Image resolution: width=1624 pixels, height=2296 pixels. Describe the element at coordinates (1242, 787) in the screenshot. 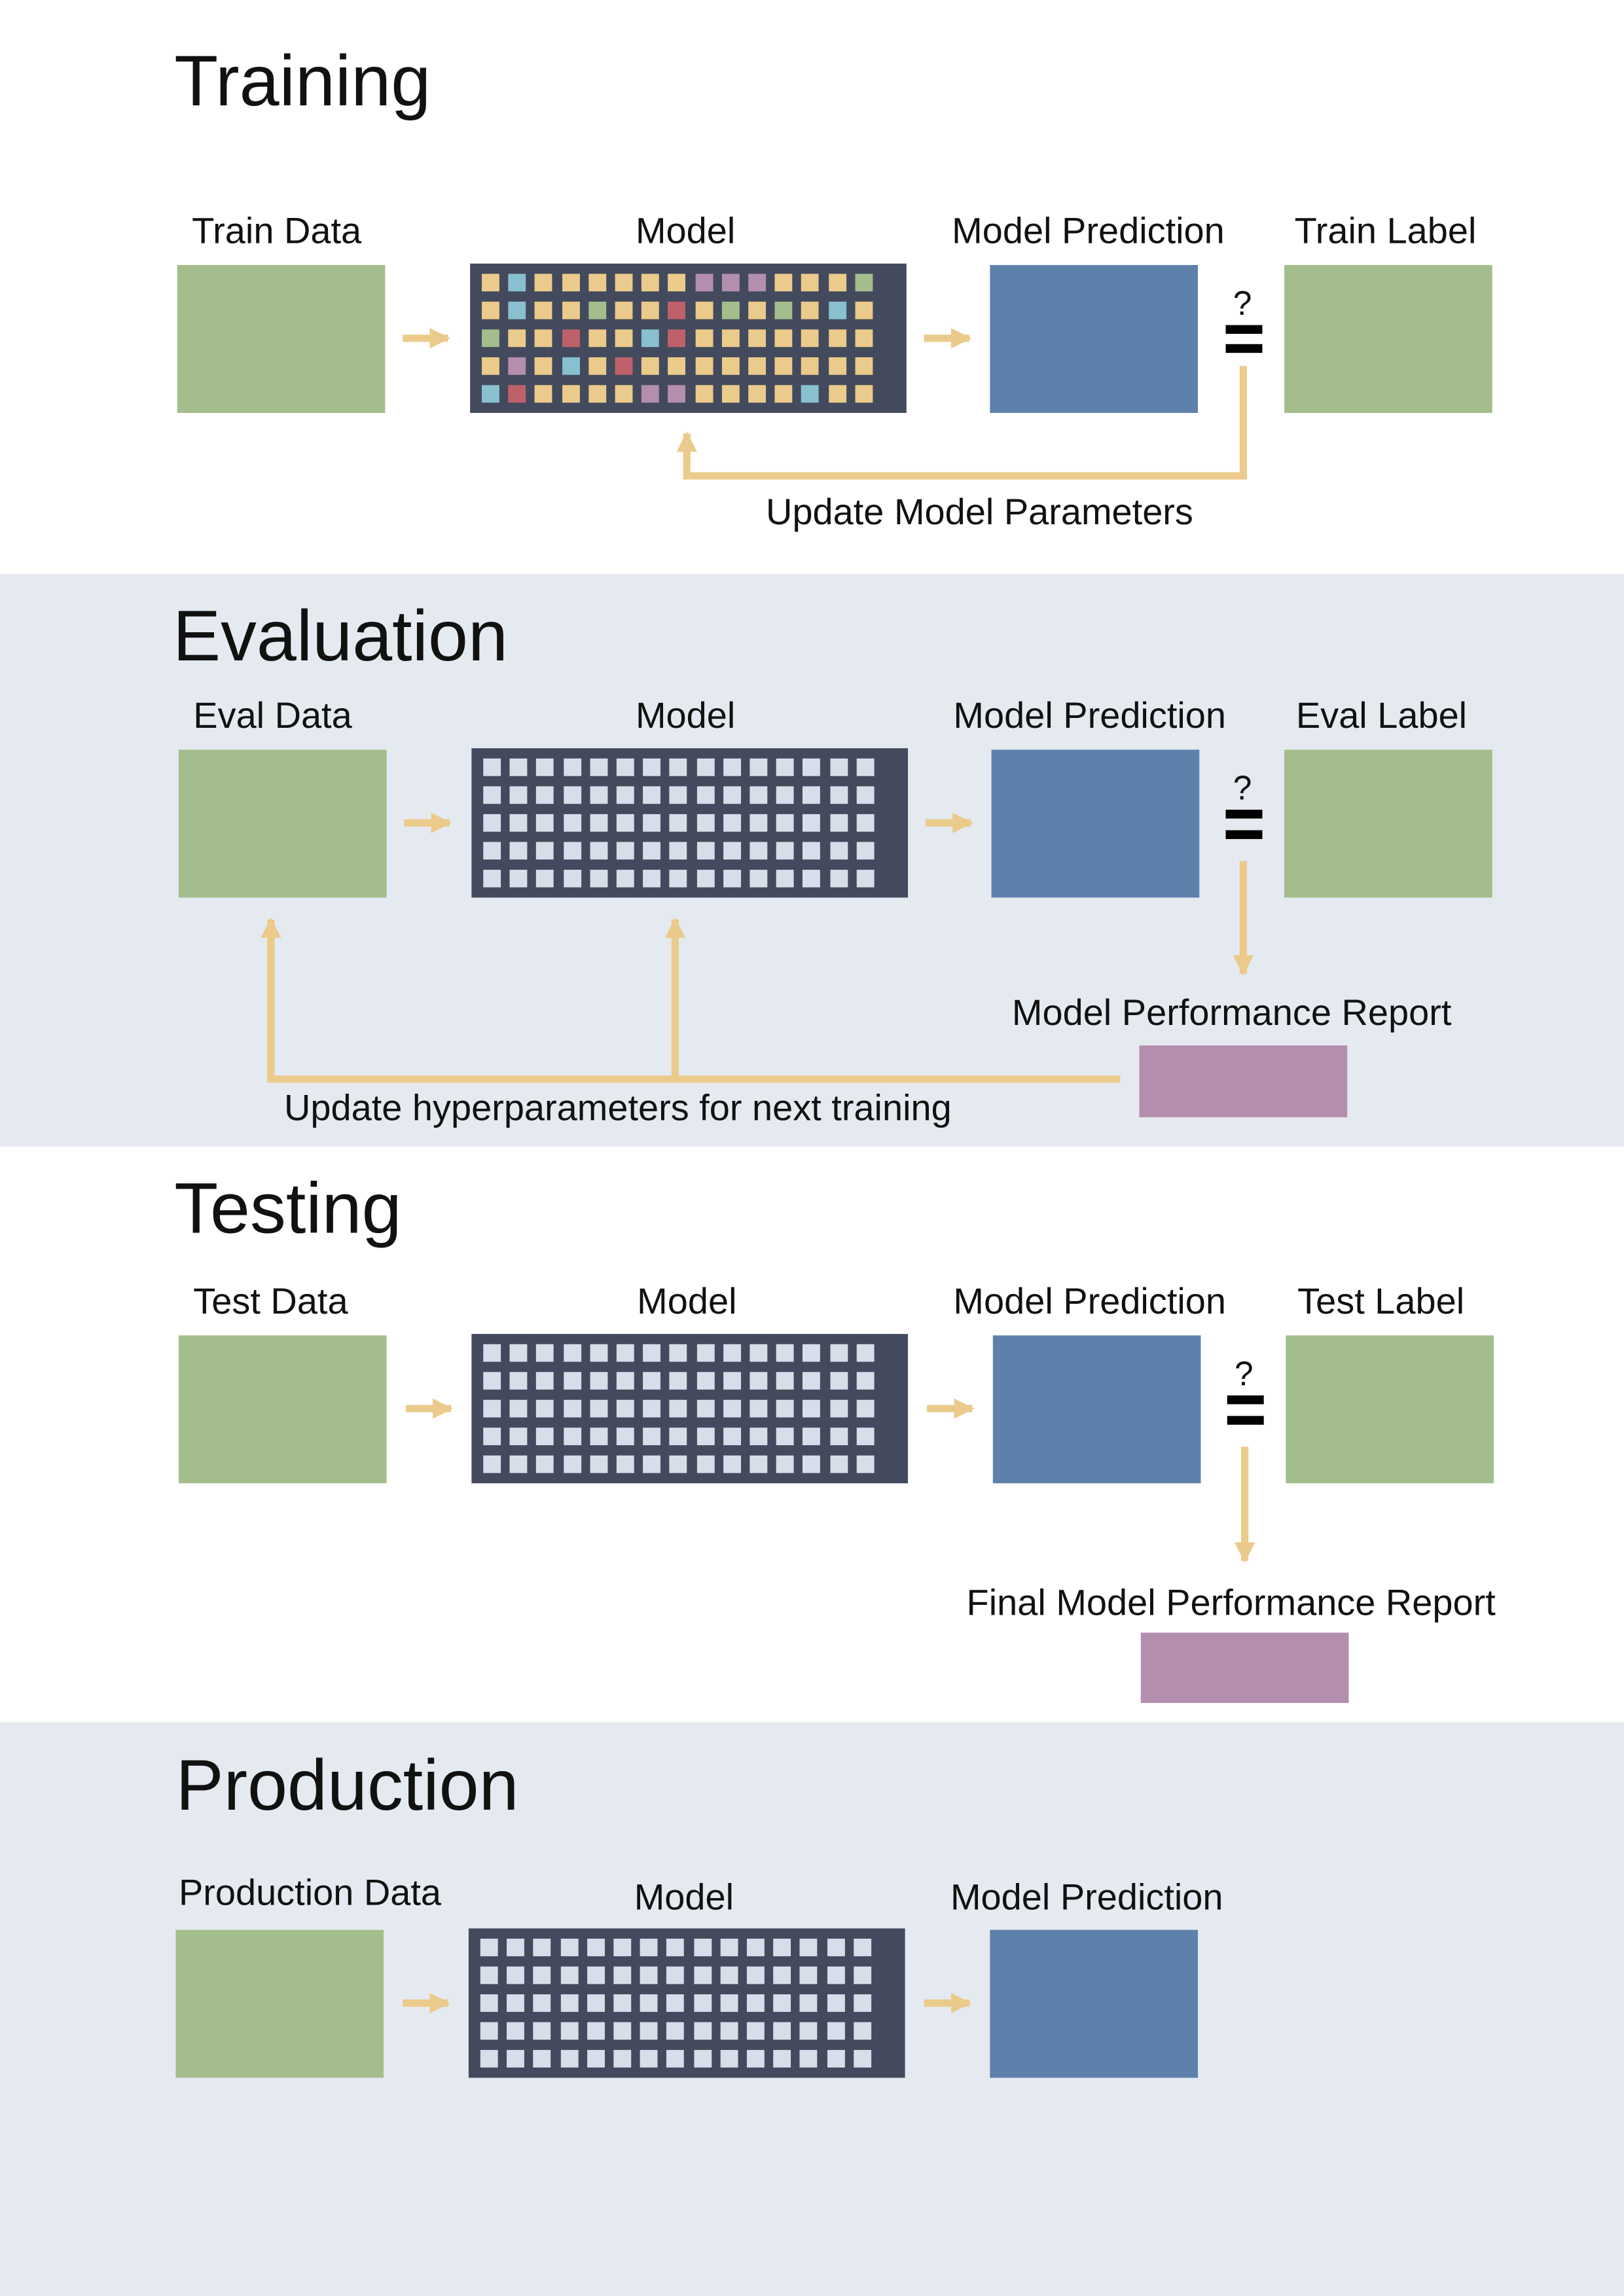

I see `evaluation-question-mark: ?` at that location.